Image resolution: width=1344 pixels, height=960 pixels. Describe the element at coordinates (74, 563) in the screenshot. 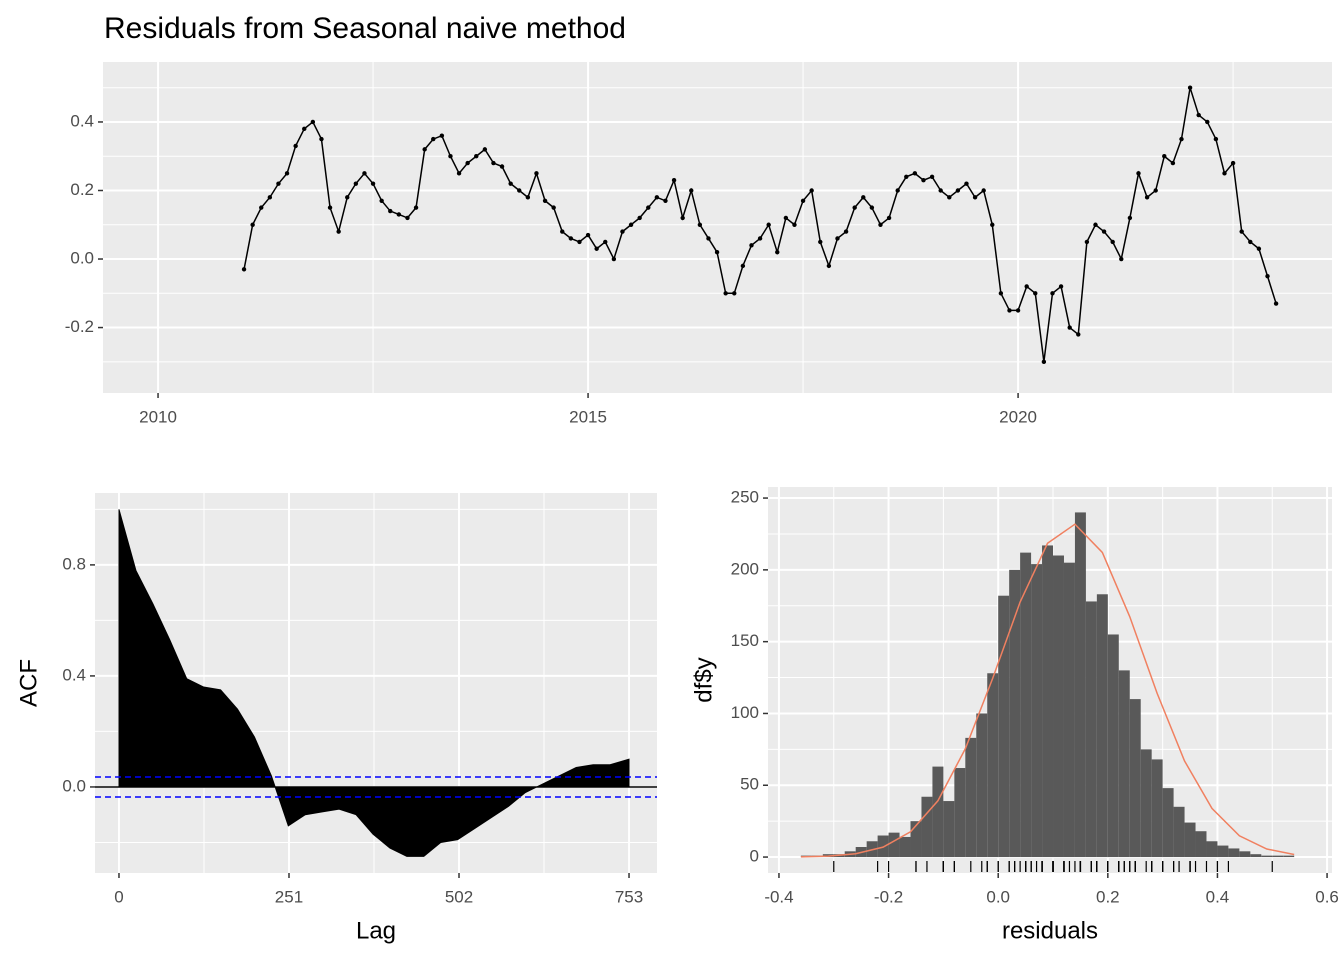

I see `y-tick-label: 0.8` at that location.